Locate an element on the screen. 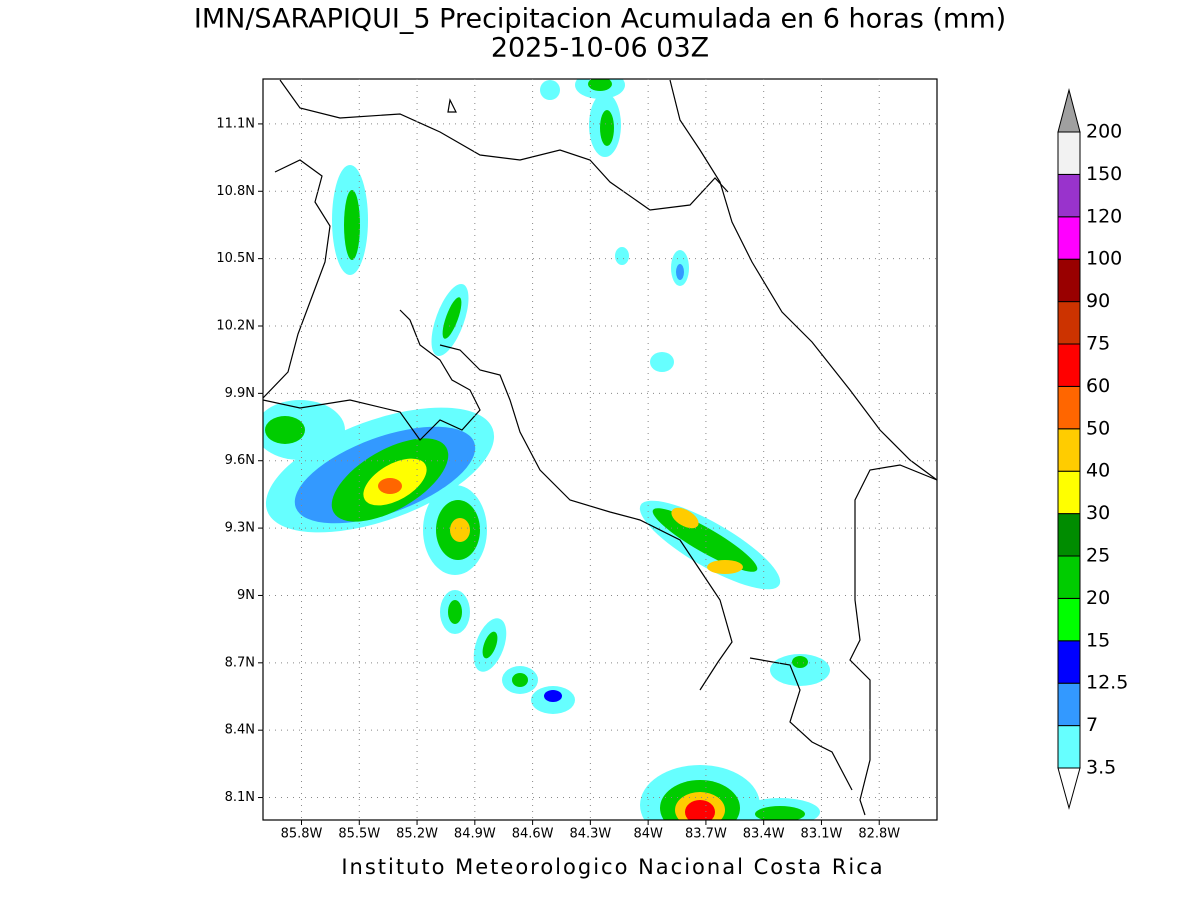  y-tick-label: 10.2N is located at coordinates (235, 326).